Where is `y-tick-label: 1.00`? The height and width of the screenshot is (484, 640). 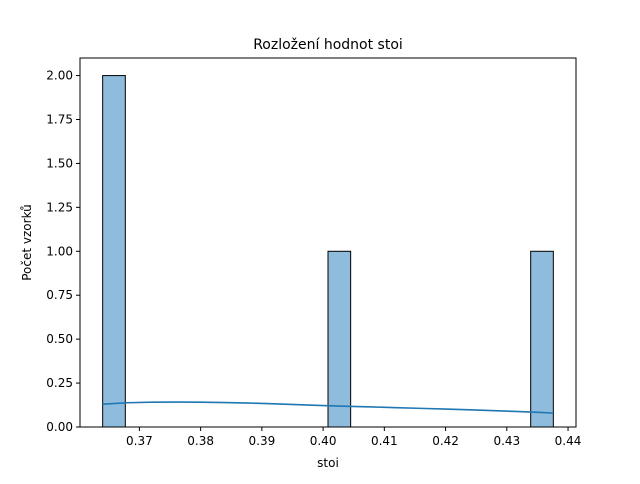
y-tick-label: 1.00 is located at coordinates (59, 251).